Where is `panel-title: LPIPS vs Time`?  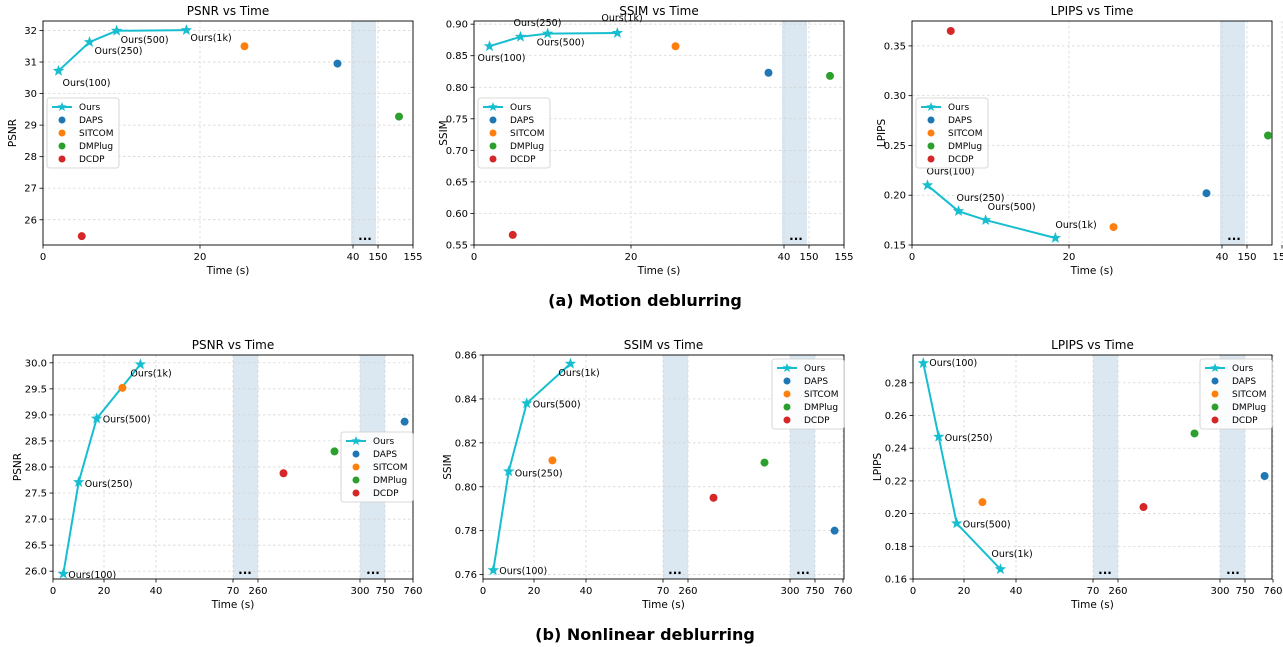 panel-title: LPIPS vs Time is located at coordinates (1092, 345).